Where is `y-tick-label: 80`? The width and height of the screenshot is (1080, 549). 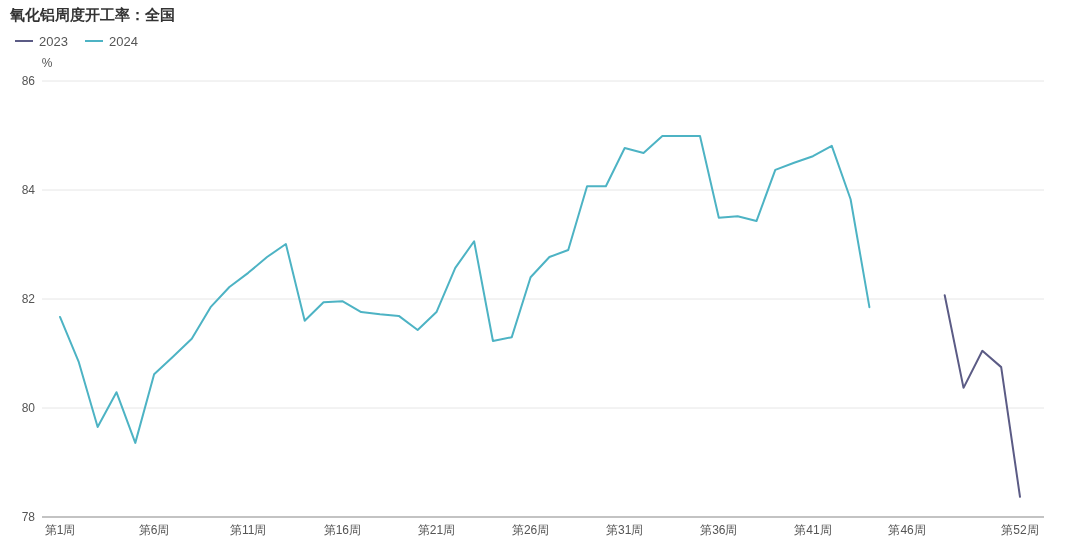 y-tick-label: 80 is located at coordinates (28, 408).